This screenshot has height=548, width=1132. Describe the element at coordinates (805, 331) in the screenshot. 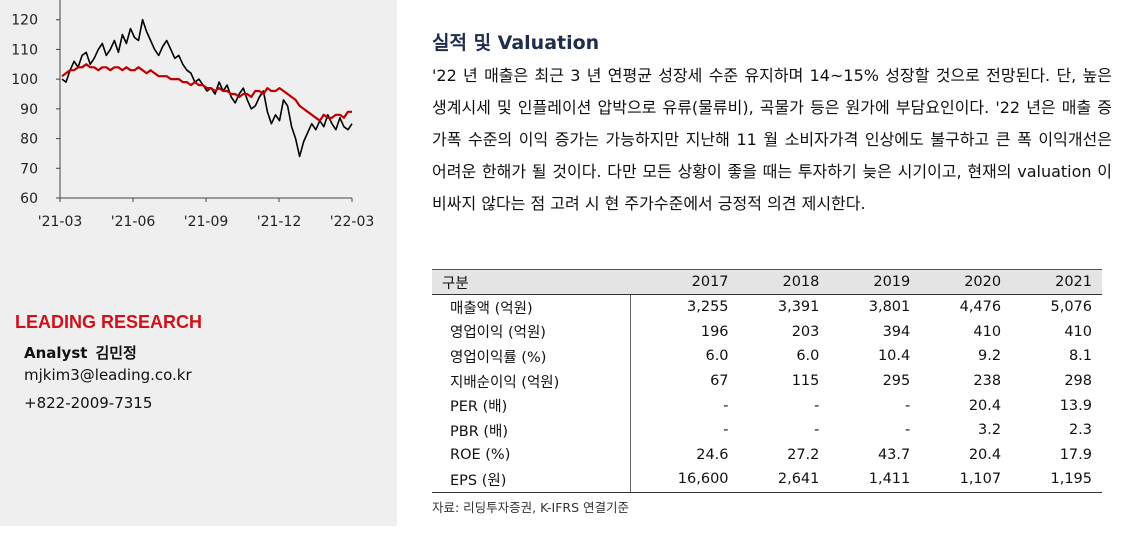

I see `table-cell: 203` at that location.